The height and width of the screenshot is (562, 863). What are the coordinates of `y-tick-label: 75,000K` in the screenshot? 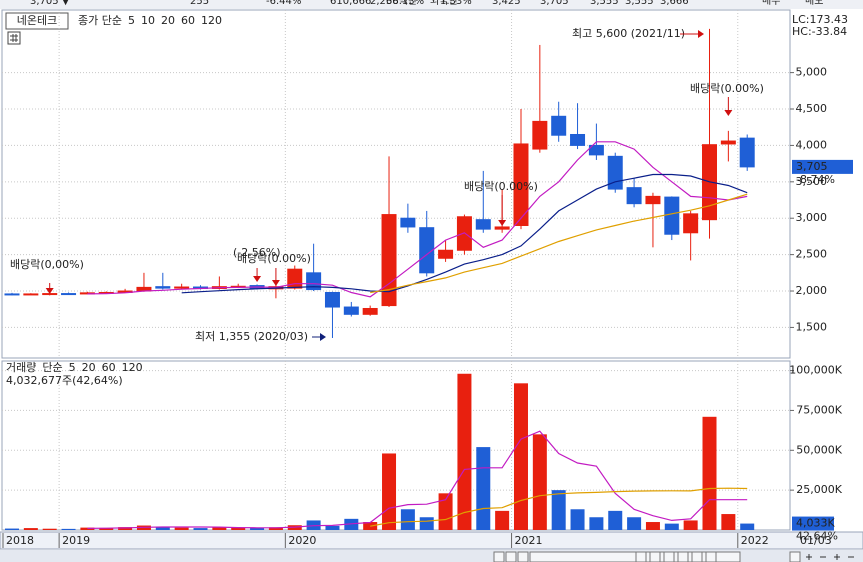 It's located at (819, 409).